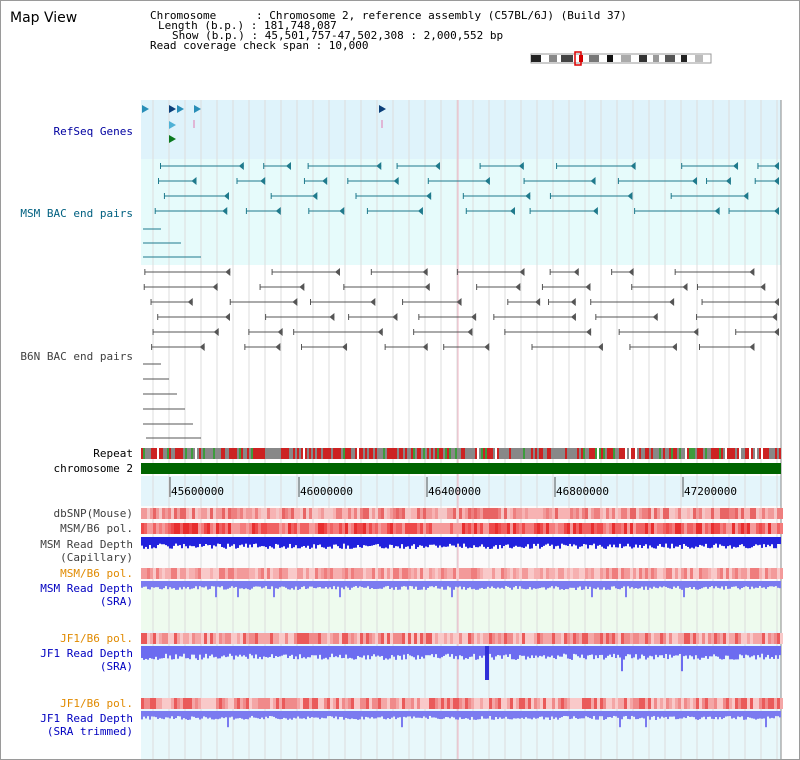  Describe the element at coordinates (93, 468) in the screenshot. I see `chromosome-label: chromosome 2` at that location.